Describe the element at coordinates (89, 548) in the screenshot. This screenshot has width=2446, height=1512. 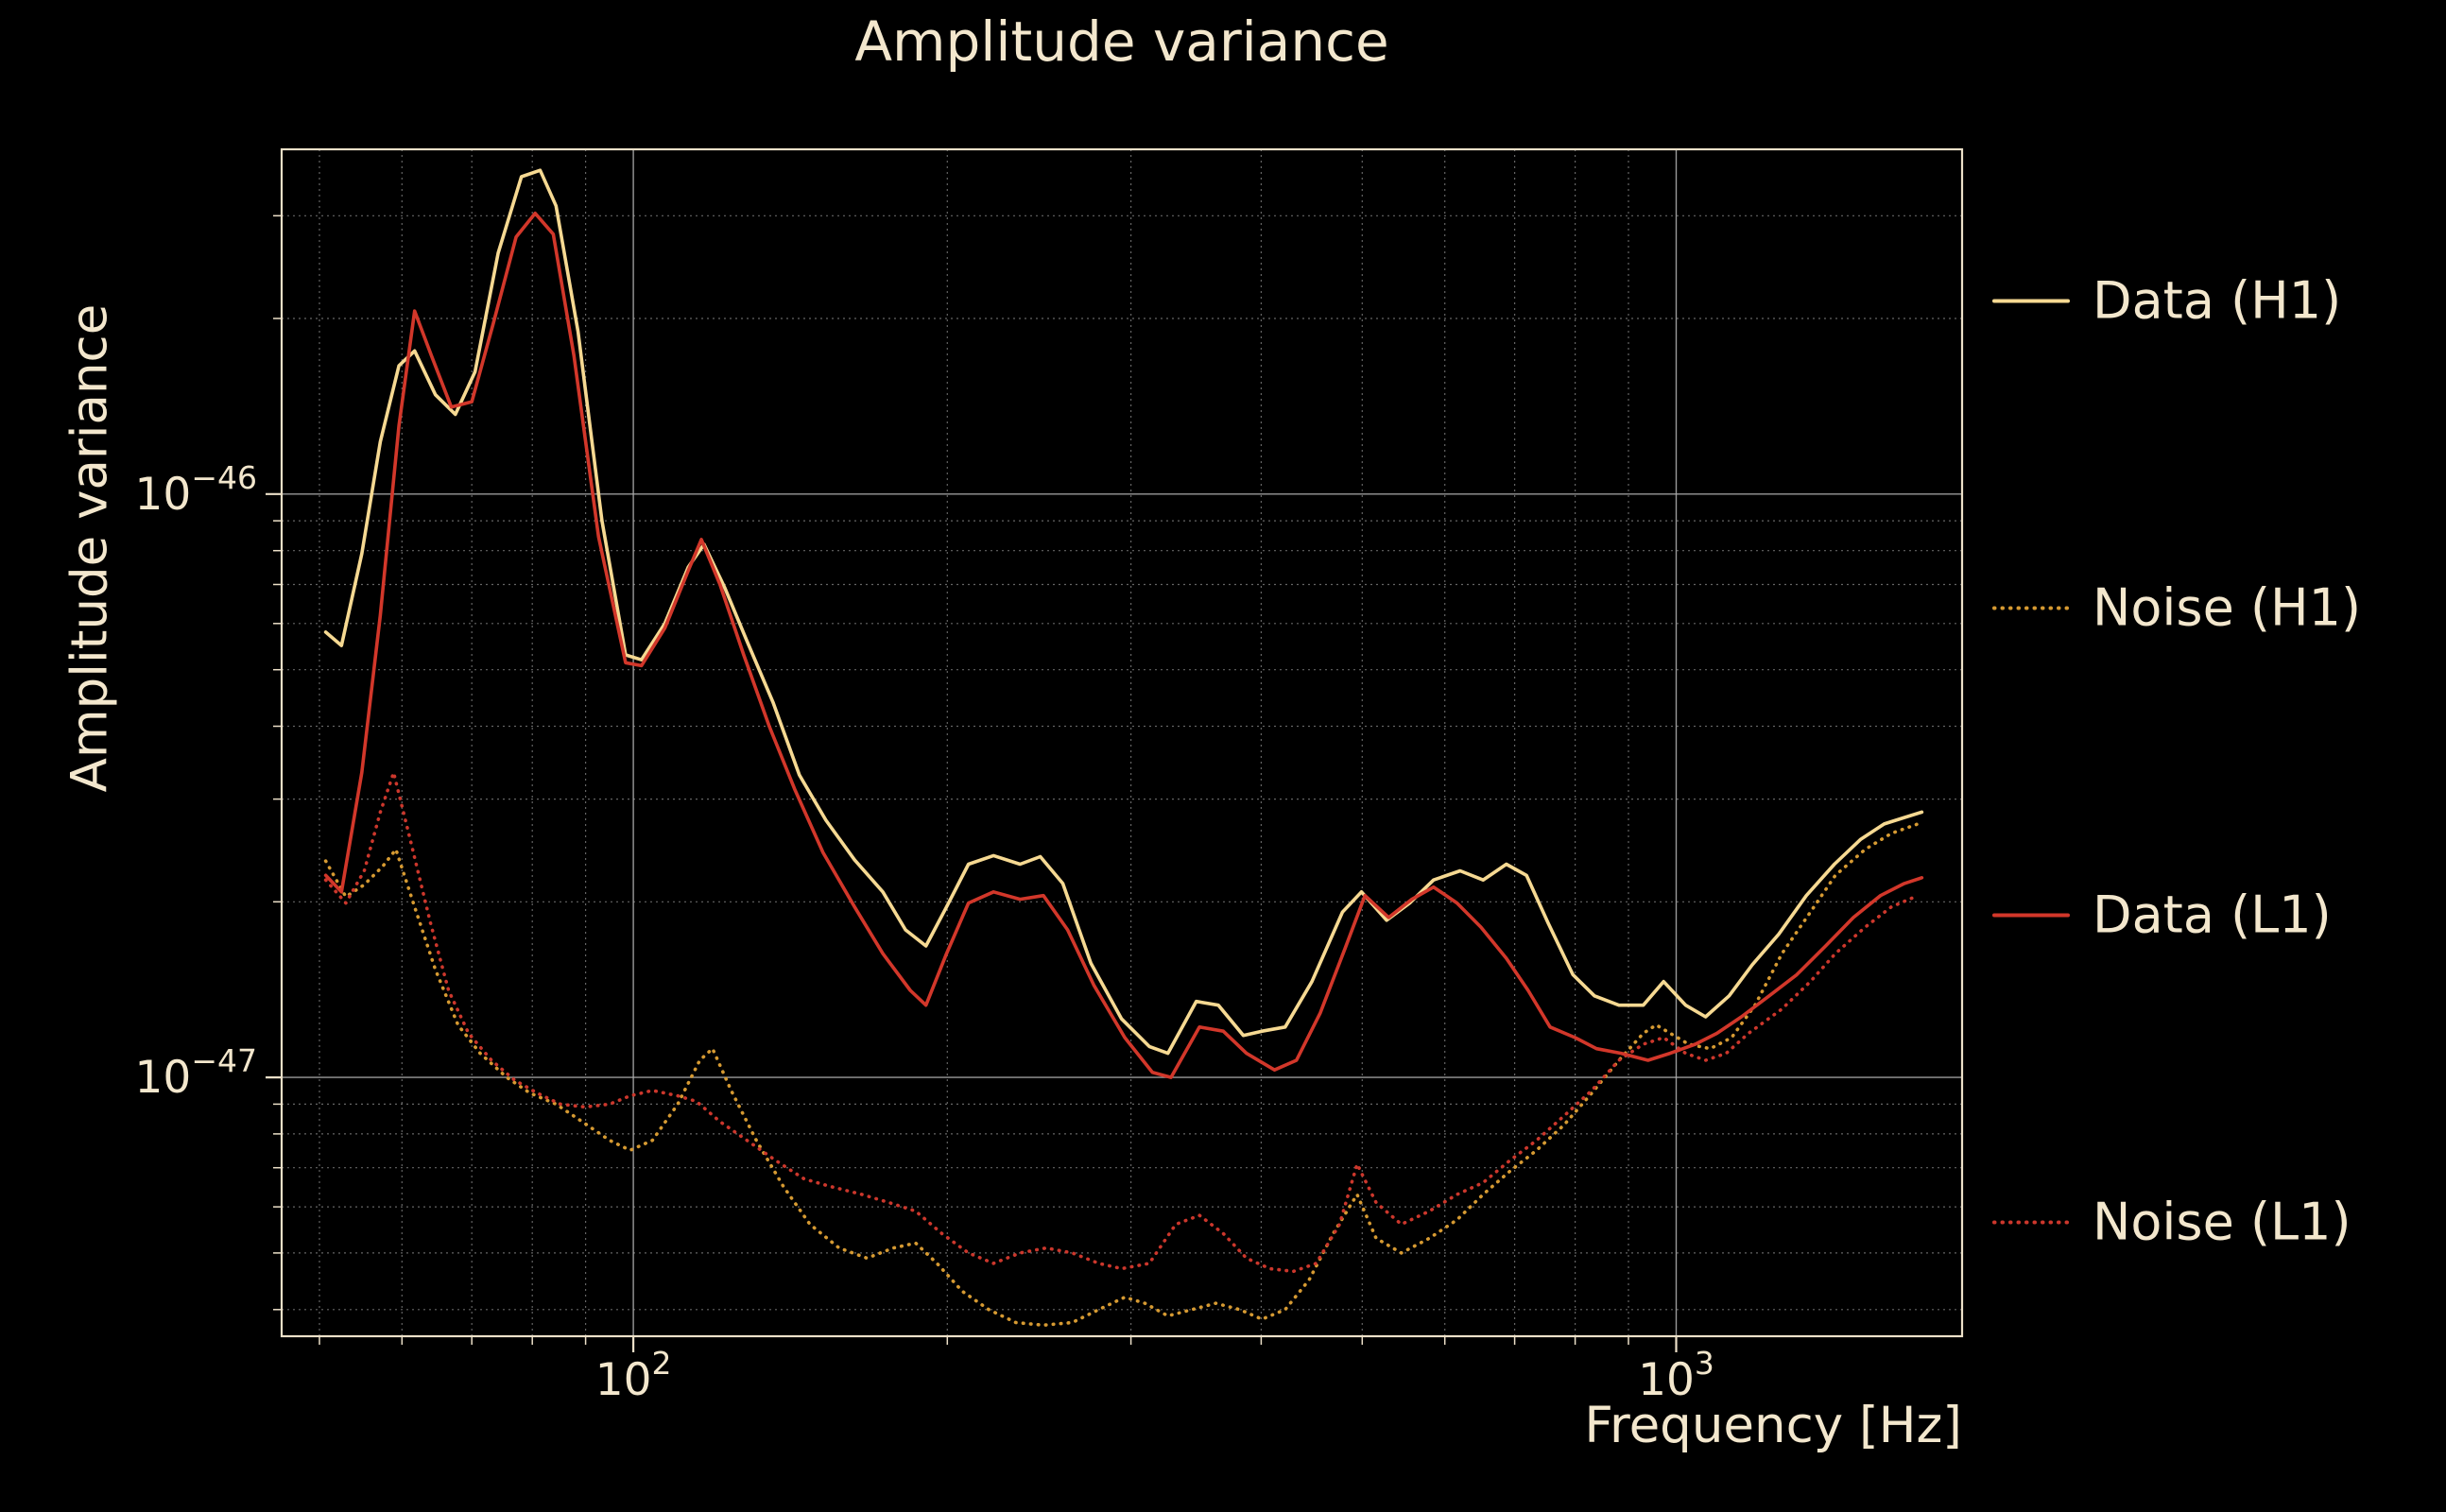
I see `y-axis-label: Amplitude variance` at that location.